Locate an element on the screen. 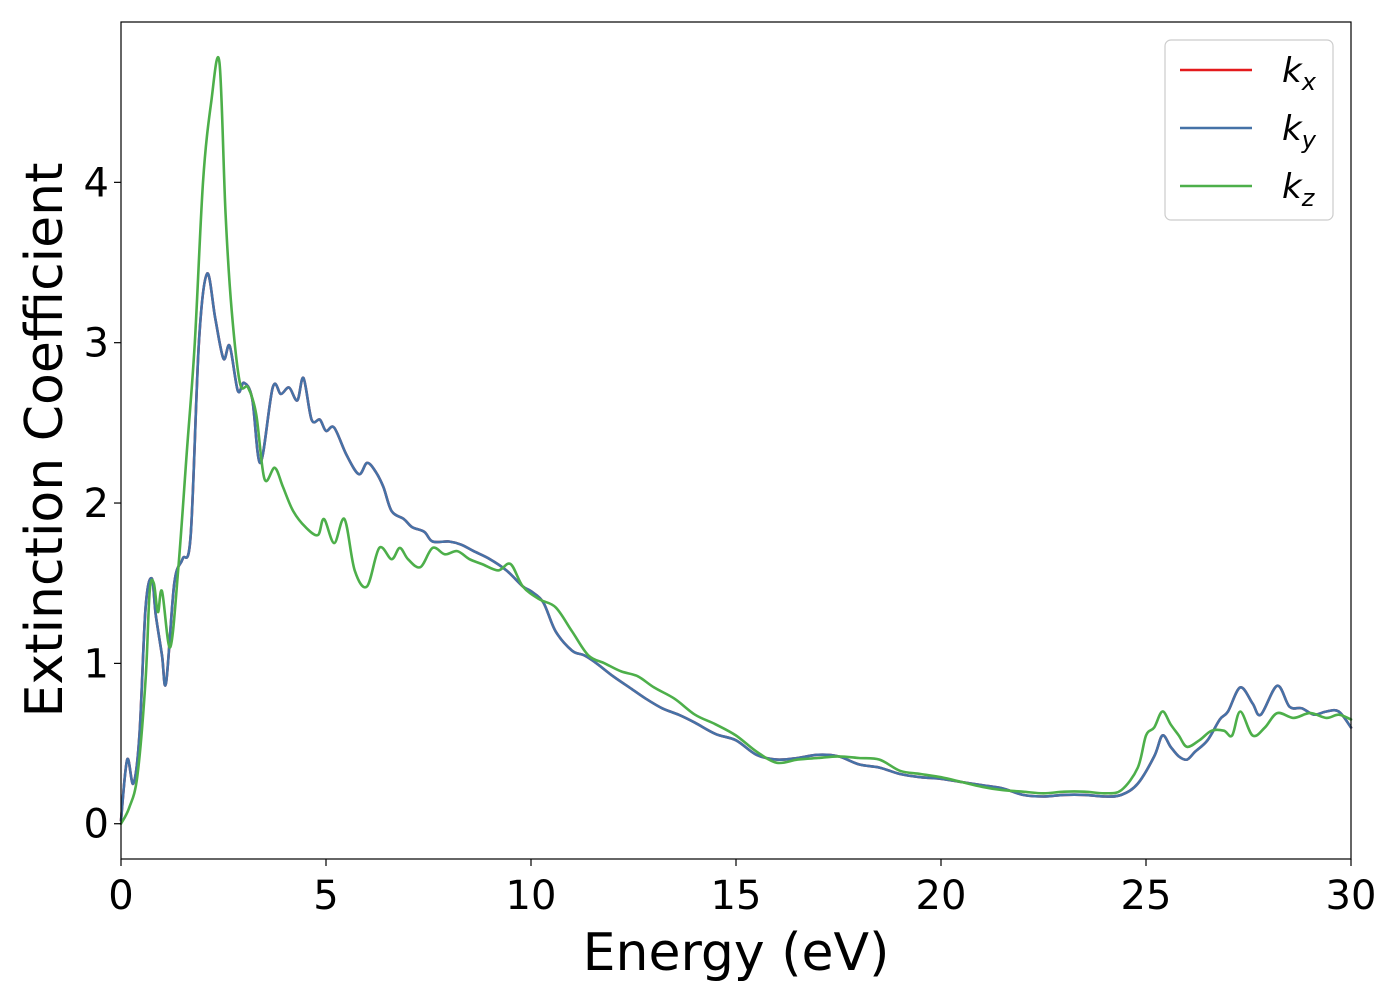 This screenshot has width=1400, height=1000. x-tick-label: 30 is located at coordinates (1351, 896).